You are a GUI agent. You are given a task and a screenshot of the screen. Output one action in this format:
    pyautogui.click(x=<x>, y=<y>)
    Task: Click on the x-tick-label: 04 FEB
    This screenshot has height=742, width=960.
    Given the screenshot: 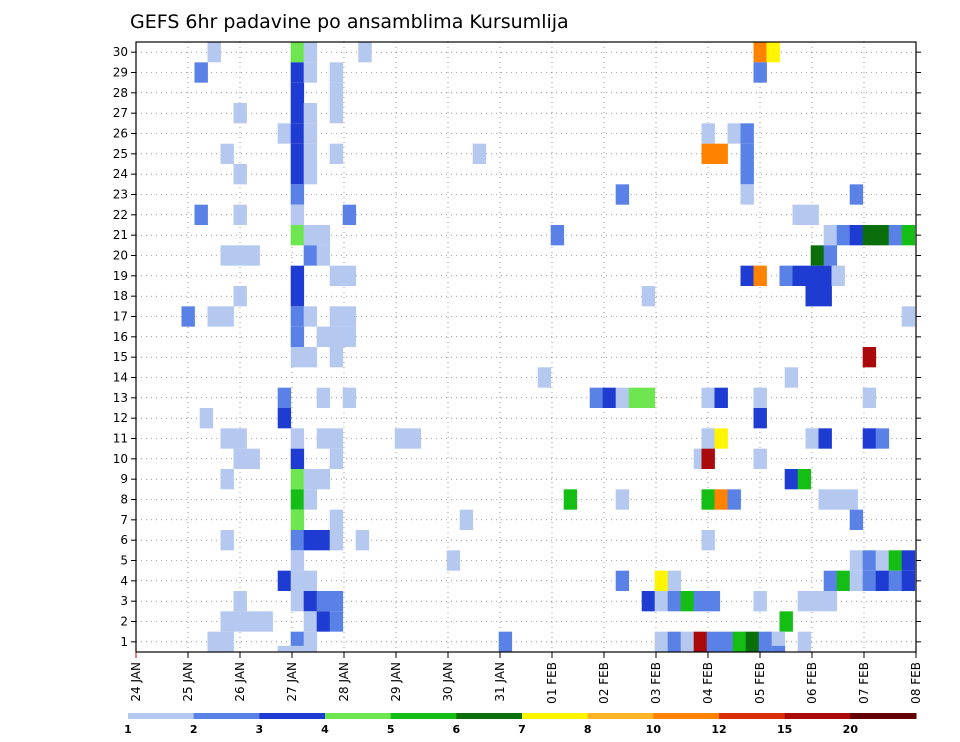 What is the action you would take?
    pyautogui.click(x=708, y=683)
    